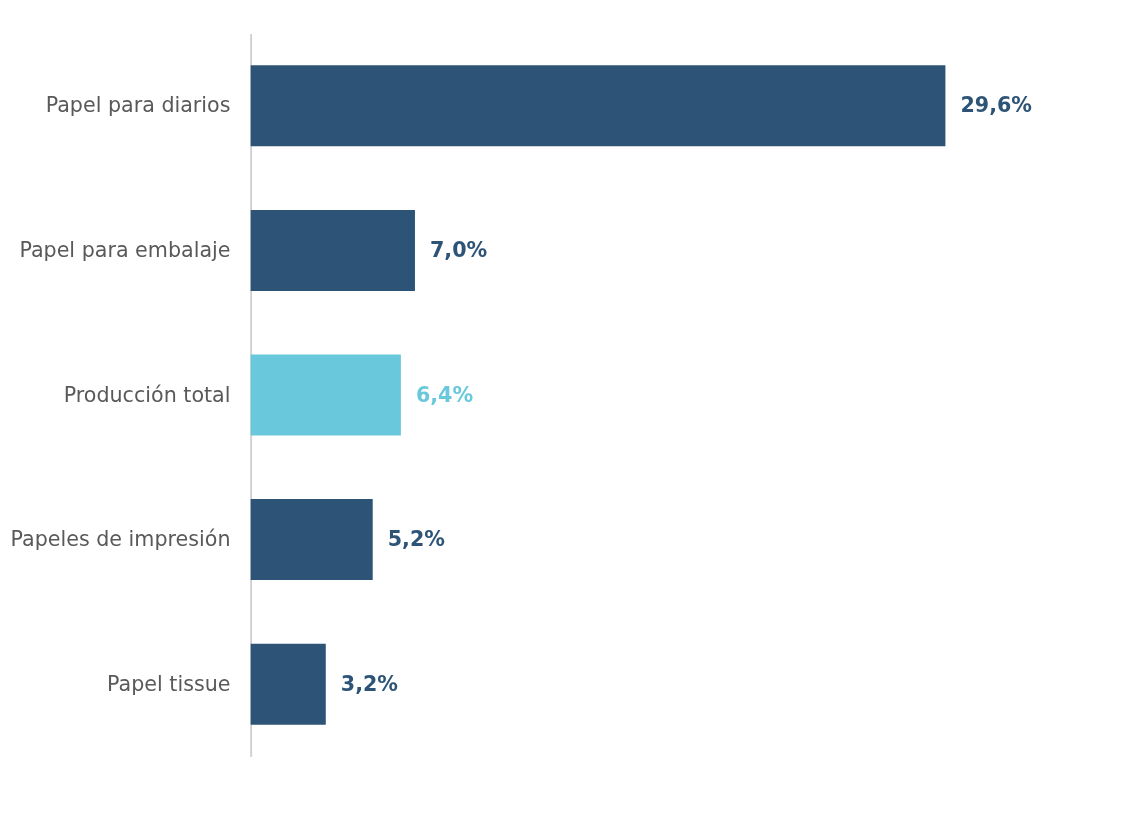 This screenshot has height=815, width=1136. Describe the element at coordinates (147, 394) in the screenshot. I see `y-tick-label: Producción total` at that location.